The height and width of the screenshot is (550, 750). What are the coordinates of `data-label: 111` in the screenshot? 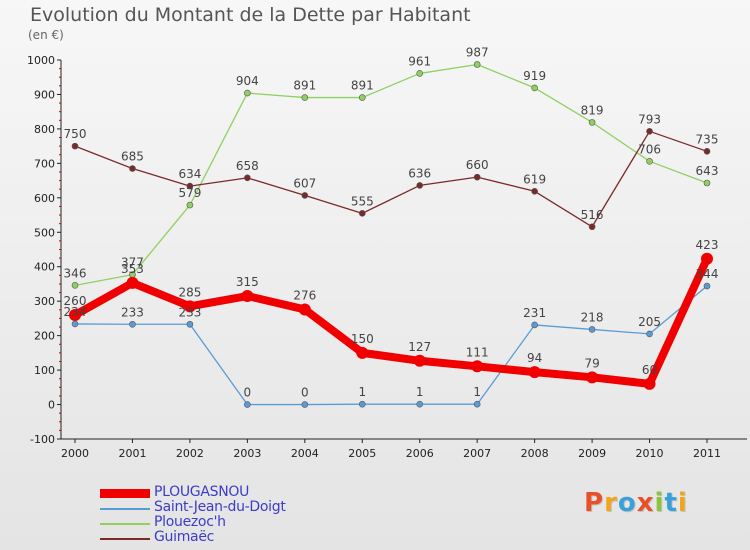 It's located at (477, 352).